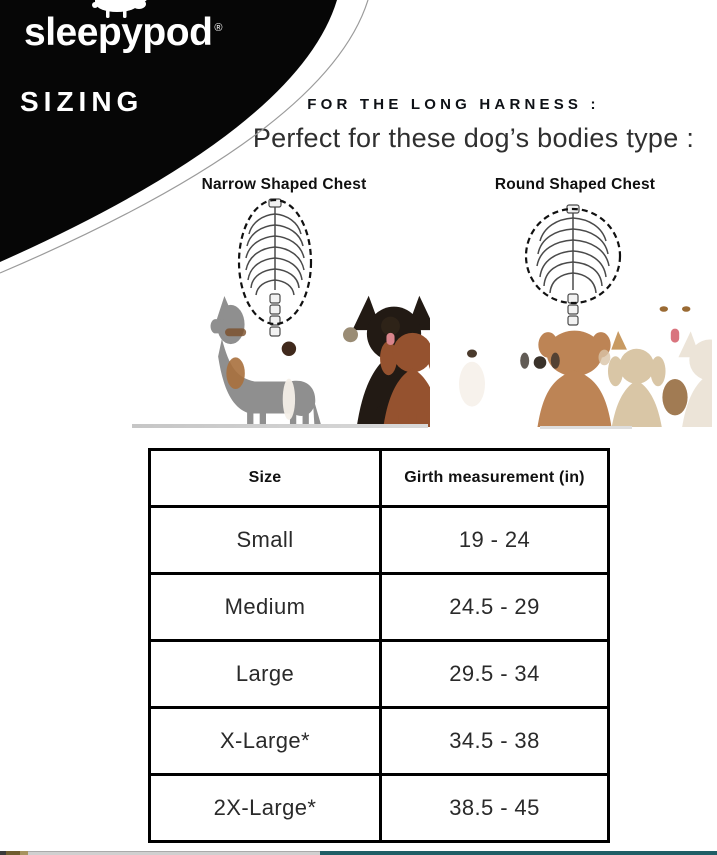 This screenshot has width=717, height=855. What do you see at coordinates (473, 138) in the screenshot?
I see `page-subtitle: Perfect for these dog’s bodies type :` at bounding box center [473, 138].